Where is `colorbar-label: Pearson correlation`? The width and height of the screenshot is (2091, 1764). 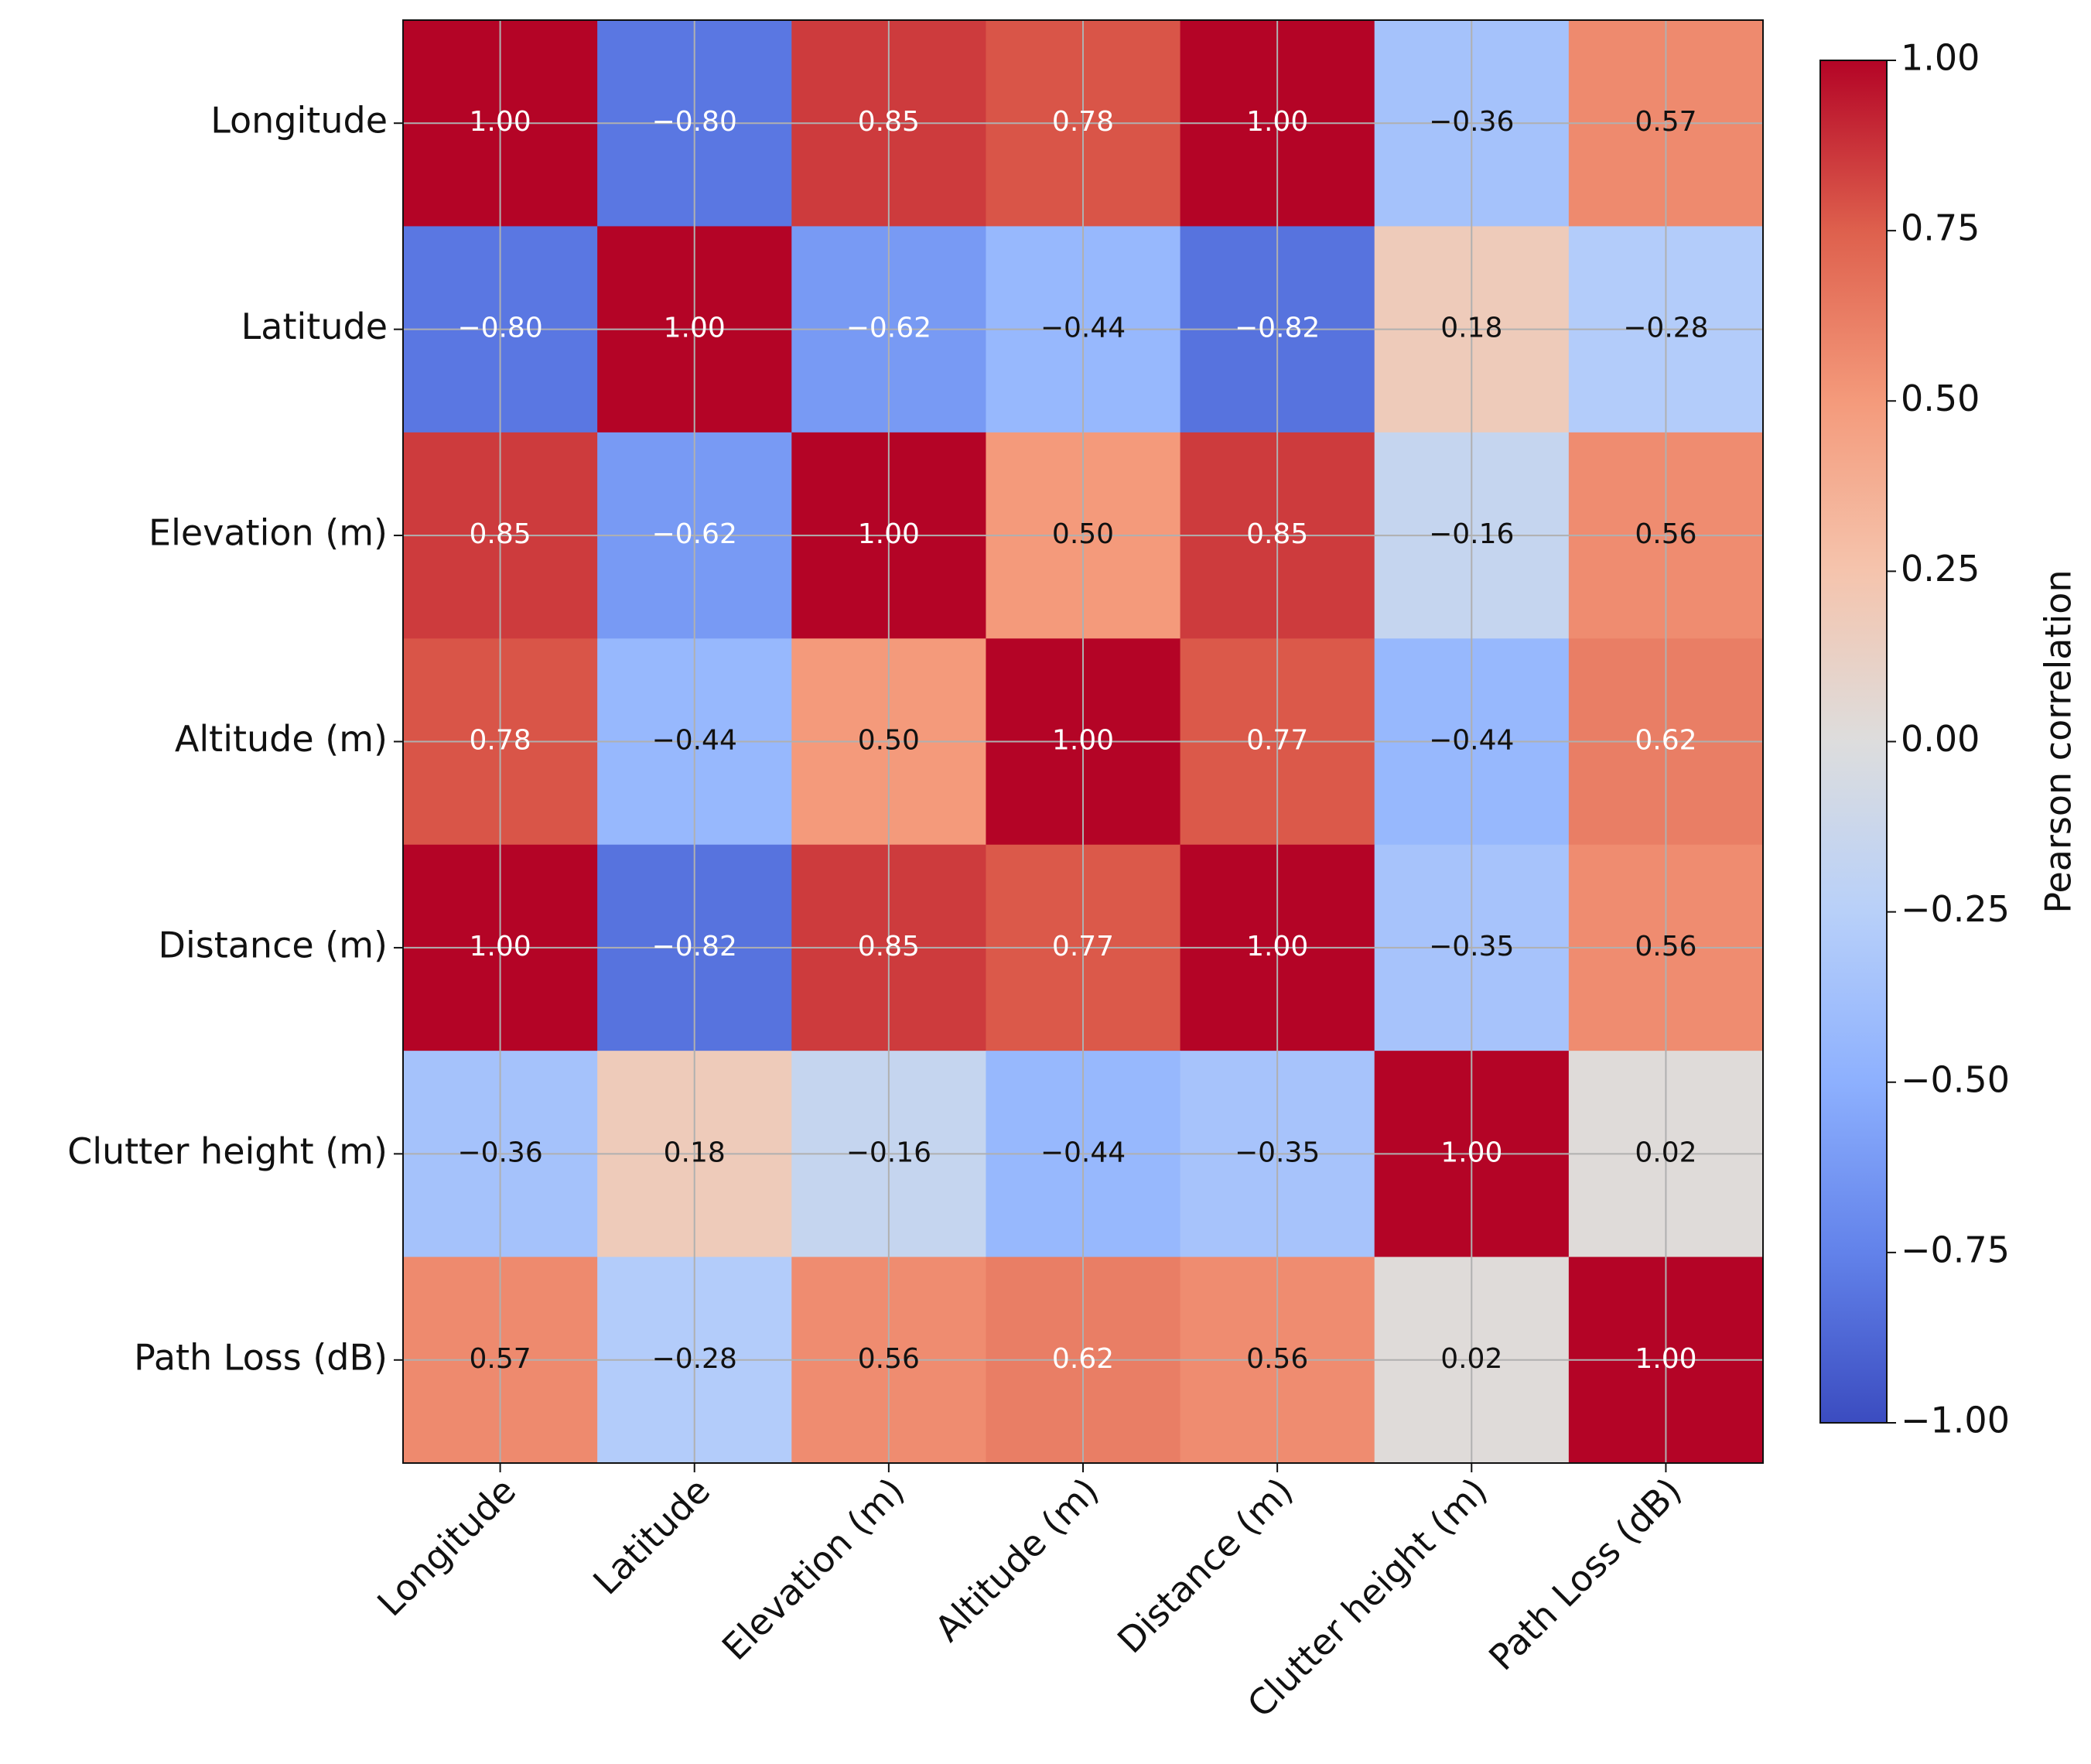
colorbar-label: Pearson correlation is located at coordinates (2058, 741).